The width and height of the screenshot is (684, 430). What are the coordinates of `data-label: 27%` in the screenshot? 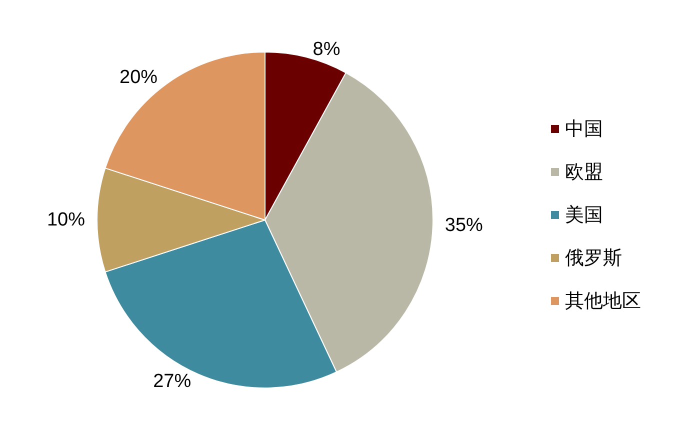 It's located at (172, 381).